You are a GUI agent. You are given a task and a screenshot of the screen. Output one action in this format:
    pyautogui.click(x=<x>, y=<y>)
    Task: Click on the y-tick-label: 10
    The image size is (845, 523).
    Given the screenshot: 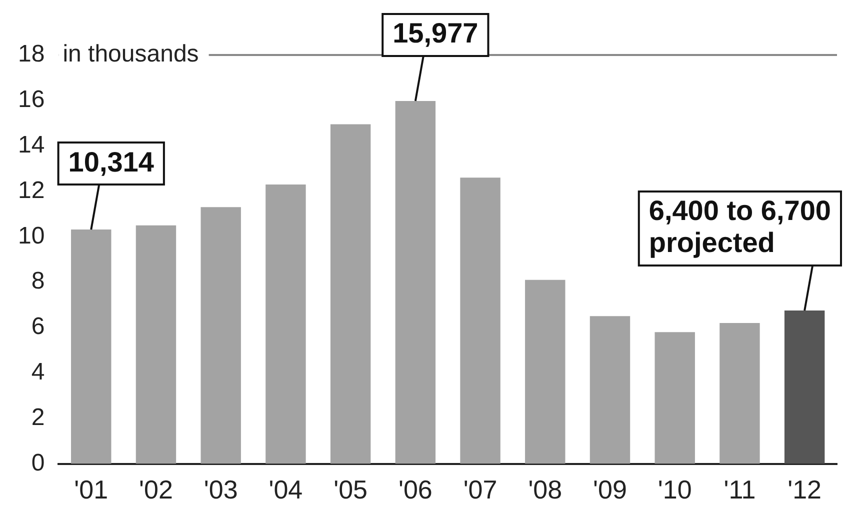 What is the action you would take?
    pyautogui.click(x=31, y=236)
    